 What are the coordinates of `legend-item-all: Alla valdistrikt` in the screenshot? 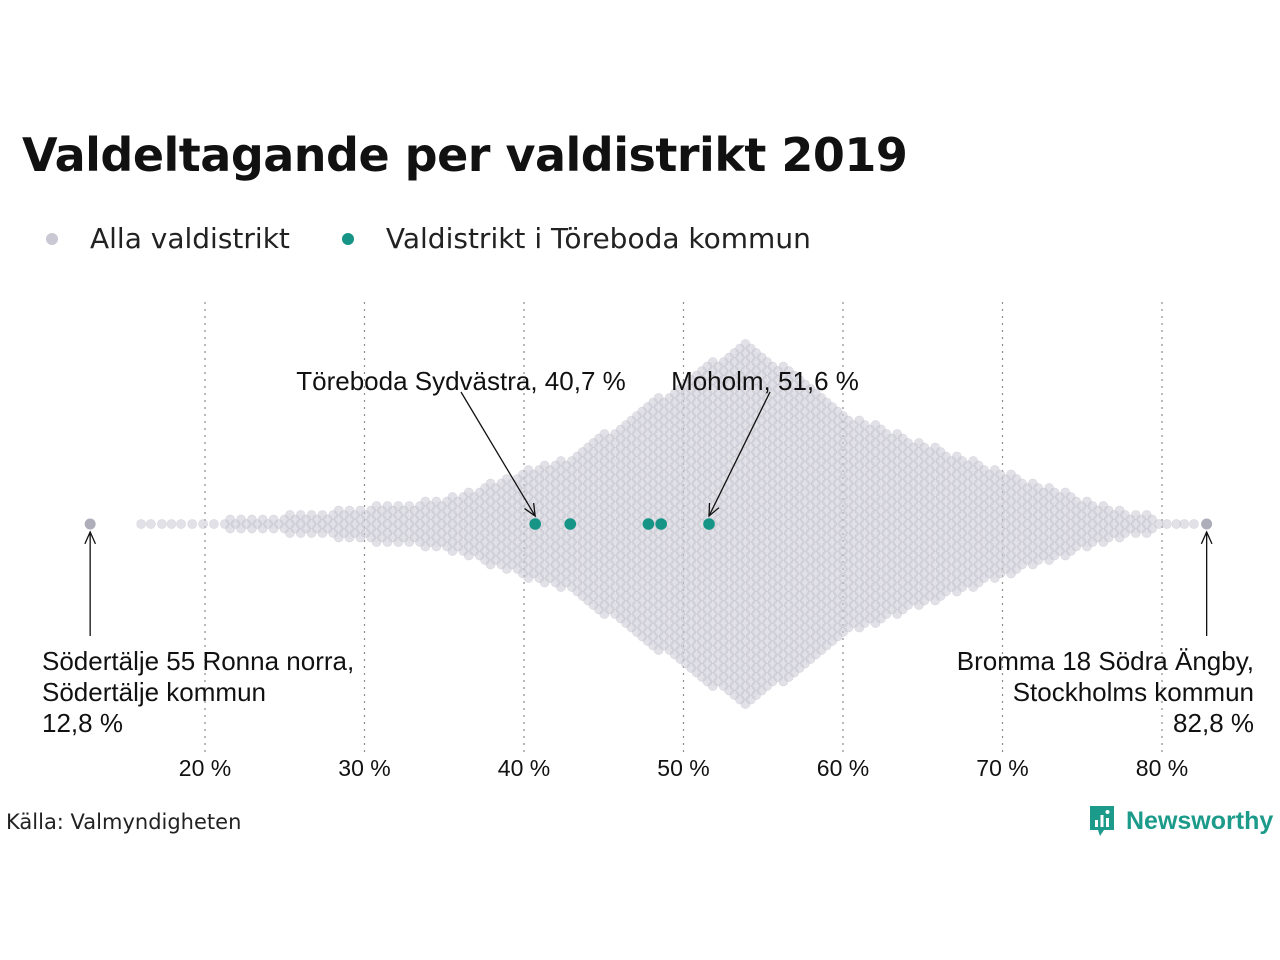 It's located at (165, 238).